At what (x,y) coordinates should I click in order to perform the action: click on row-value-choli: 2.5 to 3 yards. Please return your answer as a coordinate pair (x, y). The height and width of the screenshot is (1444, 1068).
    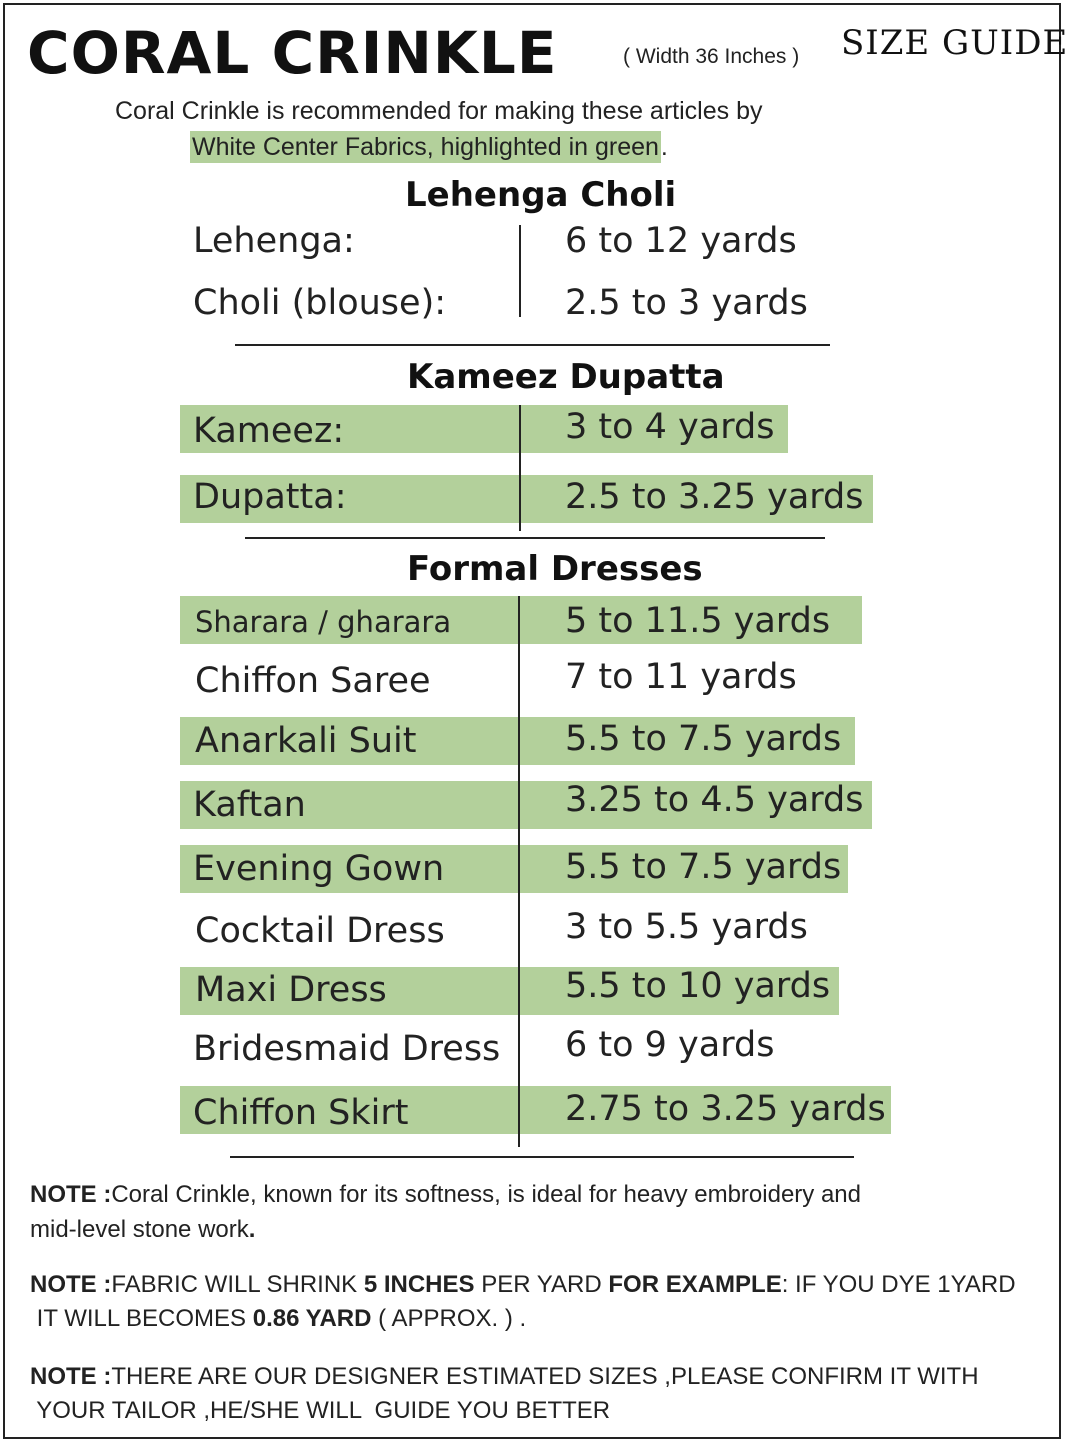
    Looking at the image, I should click on (686, 303).